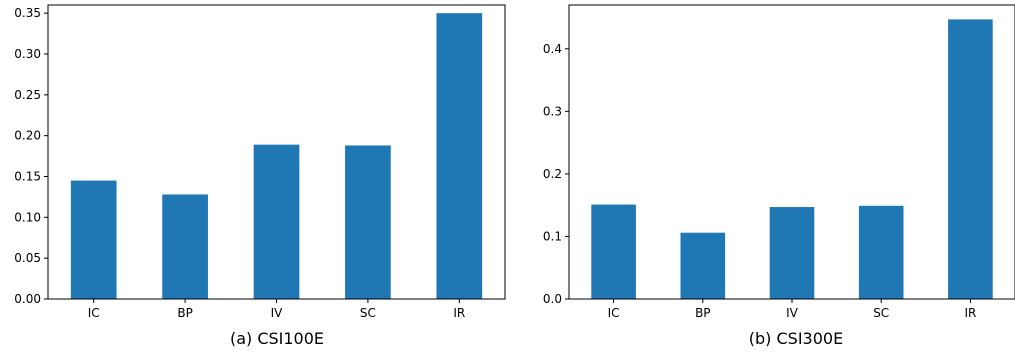 This screenshot has height=352, width=1015. What do you see at coordinates (27, 177) in the screenshot?
I see `y-tick-label: 0.15` at bounding box center [27, 177].